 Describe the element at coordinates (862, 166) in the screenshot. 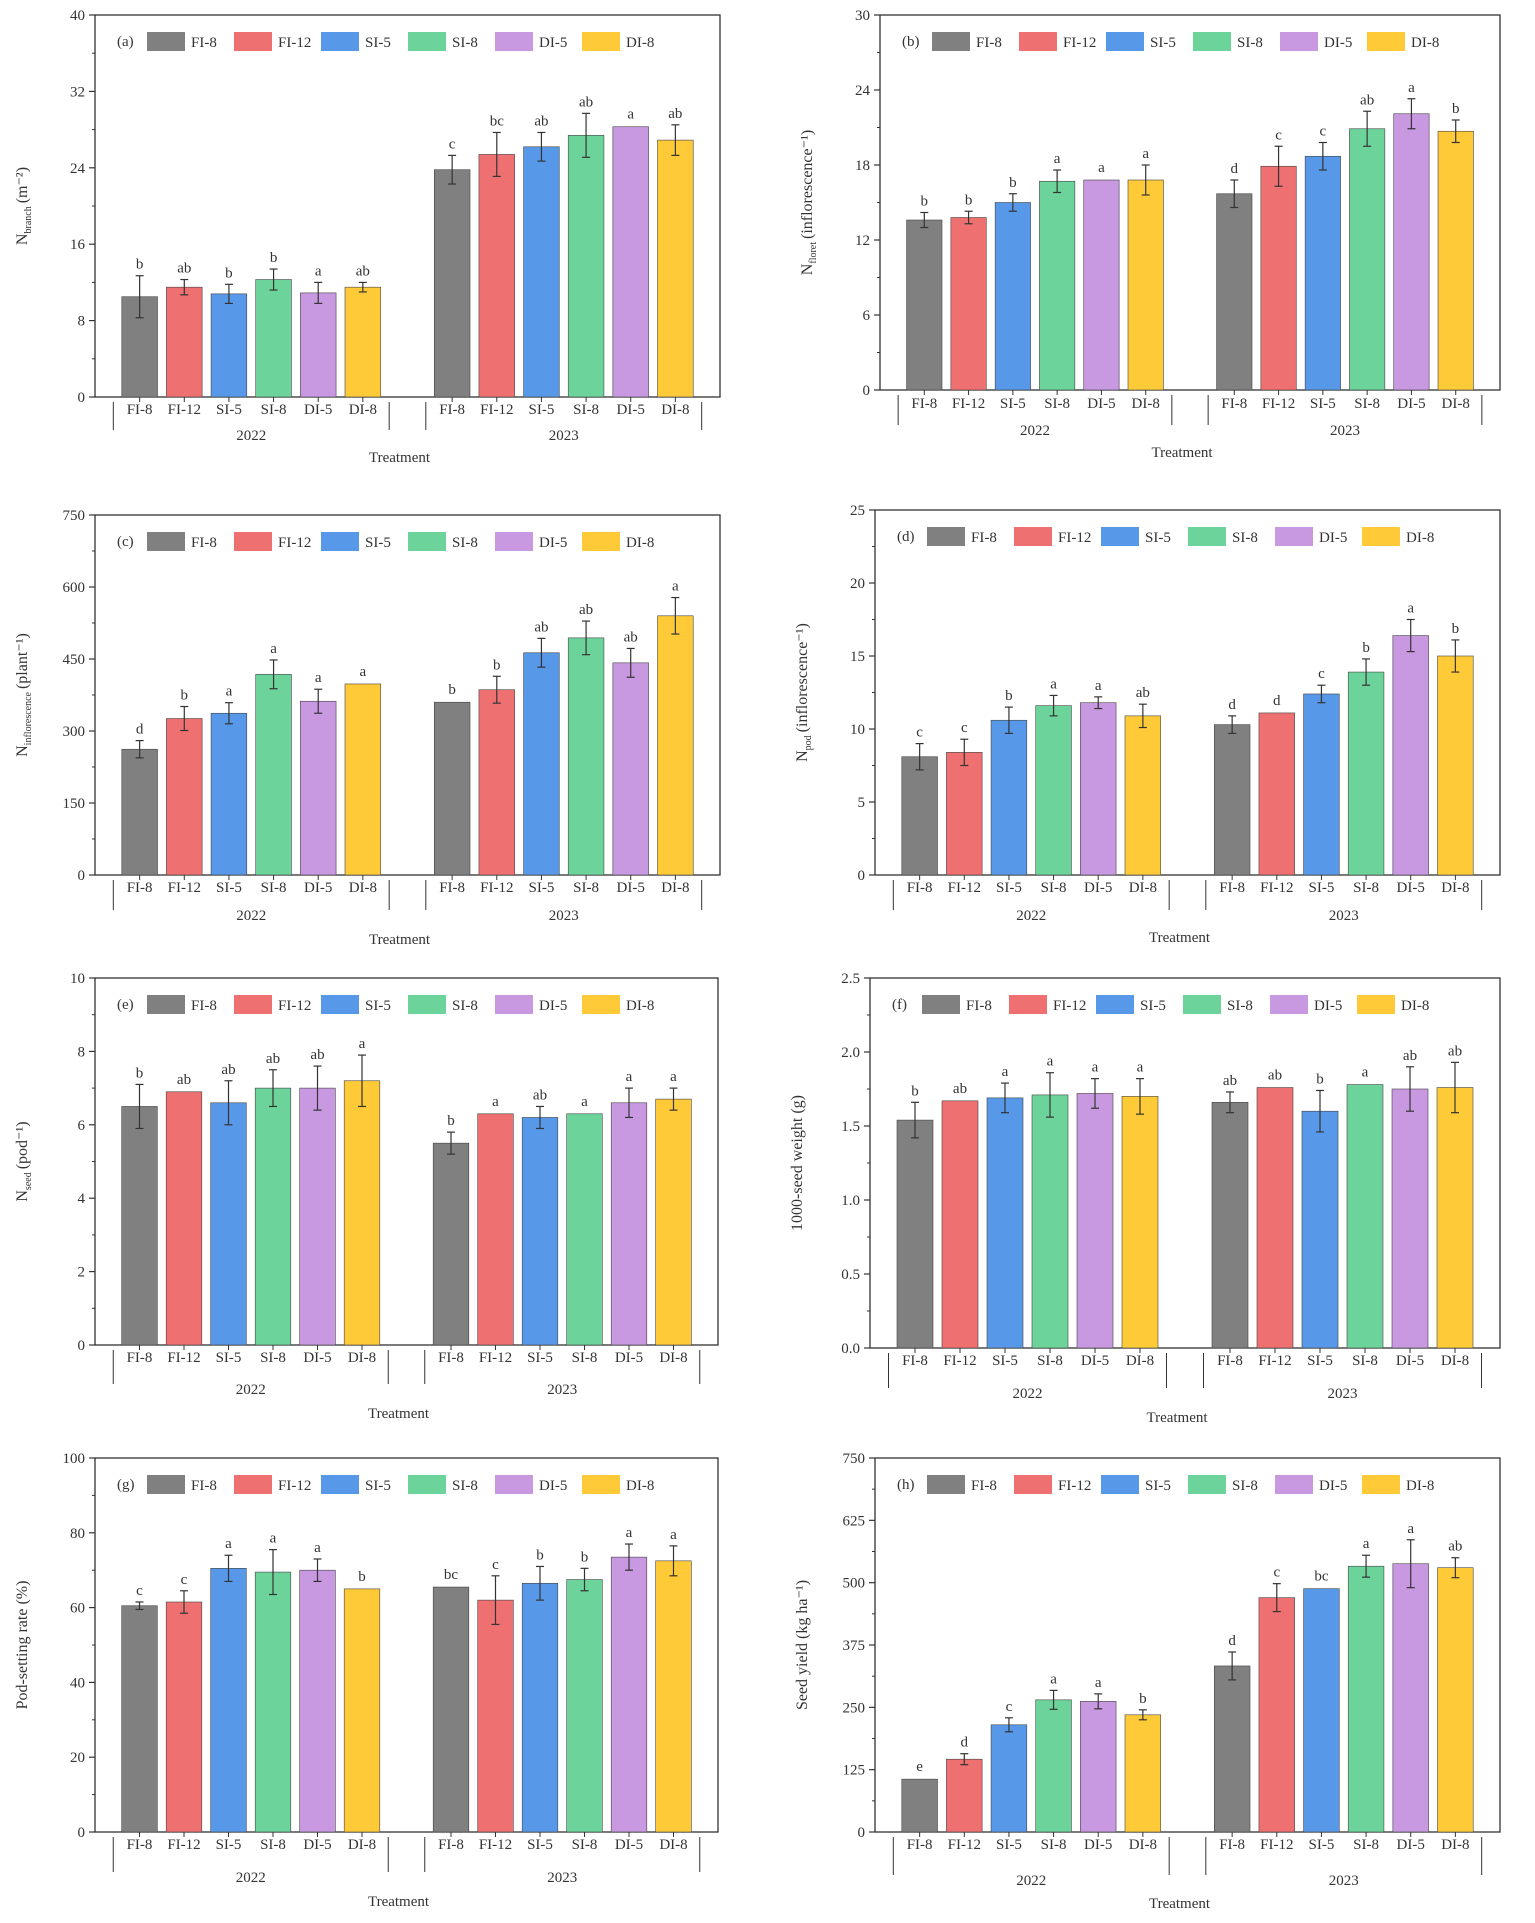

I see `y-tick-label: 18` at that location.